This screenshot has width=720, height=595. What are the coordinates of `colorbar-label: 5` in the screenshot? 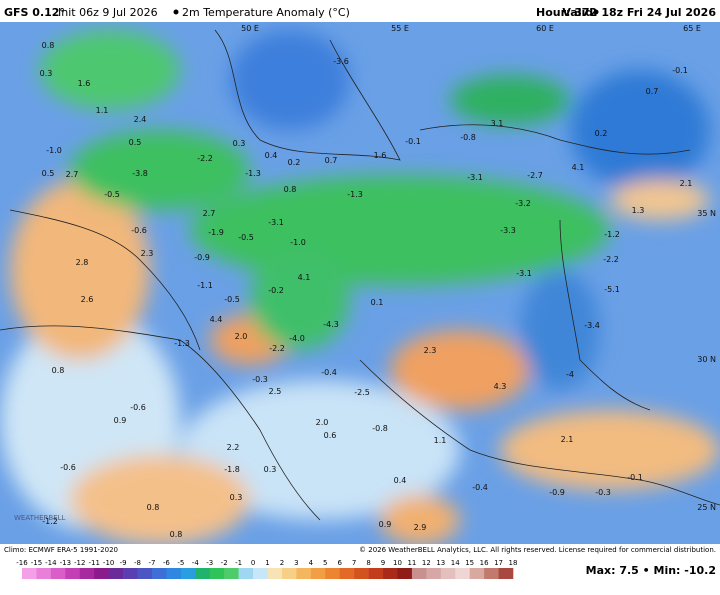 It's located at (325, 563).